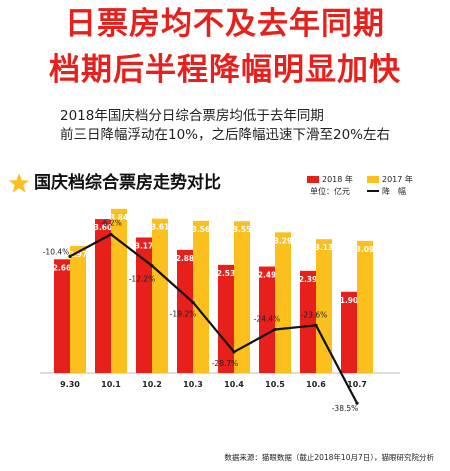 This screenshot has height=471, width=450. I want to click on x-tick-label: 10.2, so click(152, 384).